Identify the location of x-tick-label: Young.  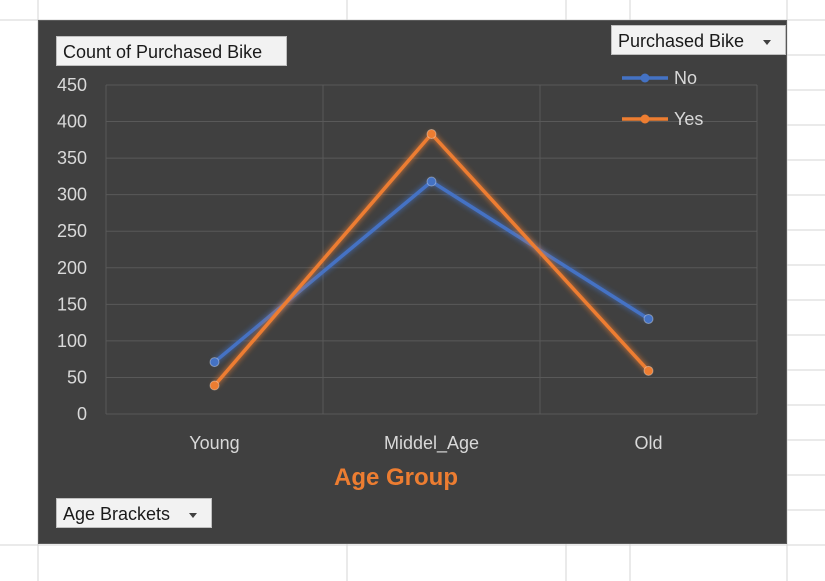
(214, 443).